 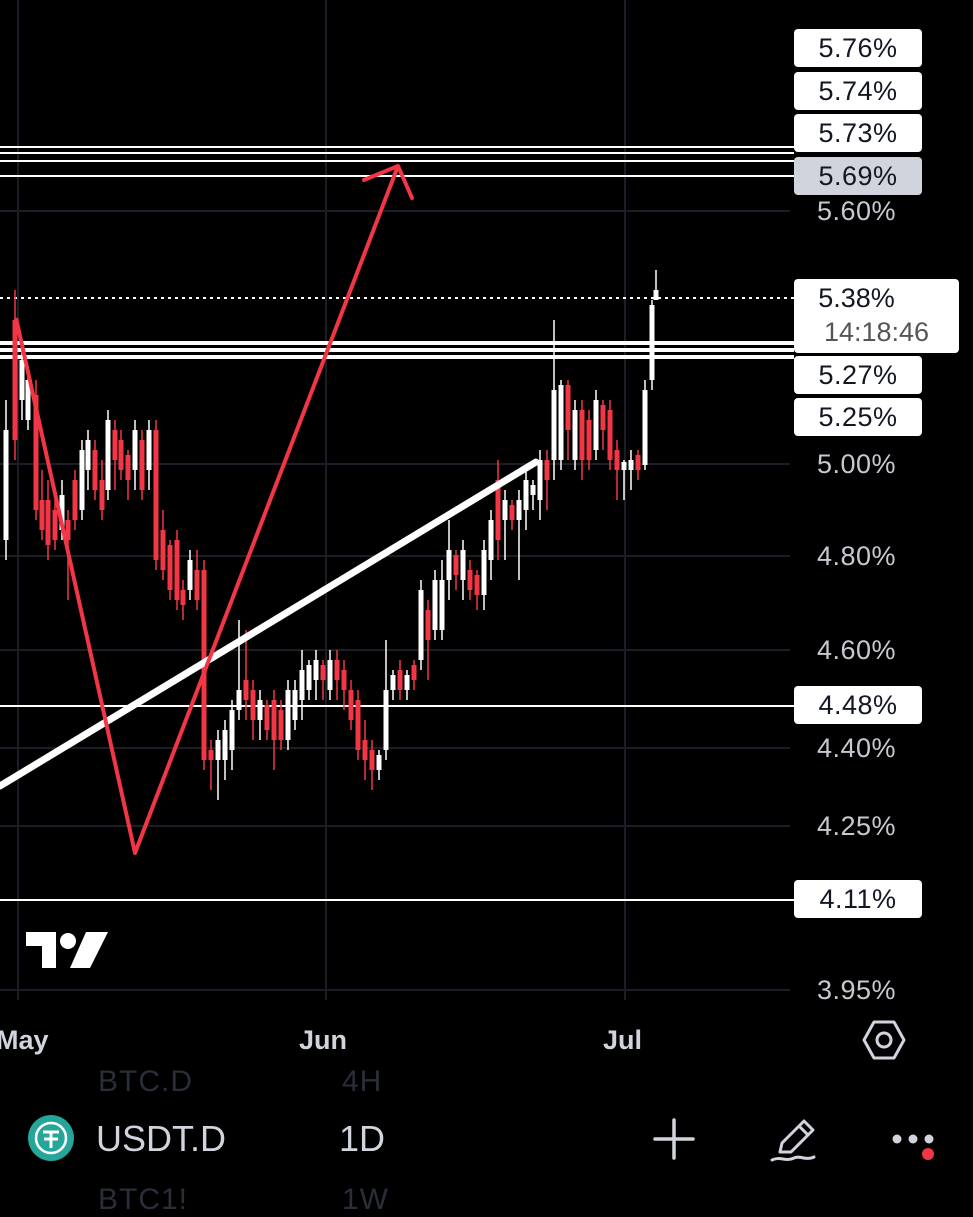 What do you see at coordinates (388, 182) in the screenshot?
I see `projection-arrowhead` at bounding box center [388, 182].